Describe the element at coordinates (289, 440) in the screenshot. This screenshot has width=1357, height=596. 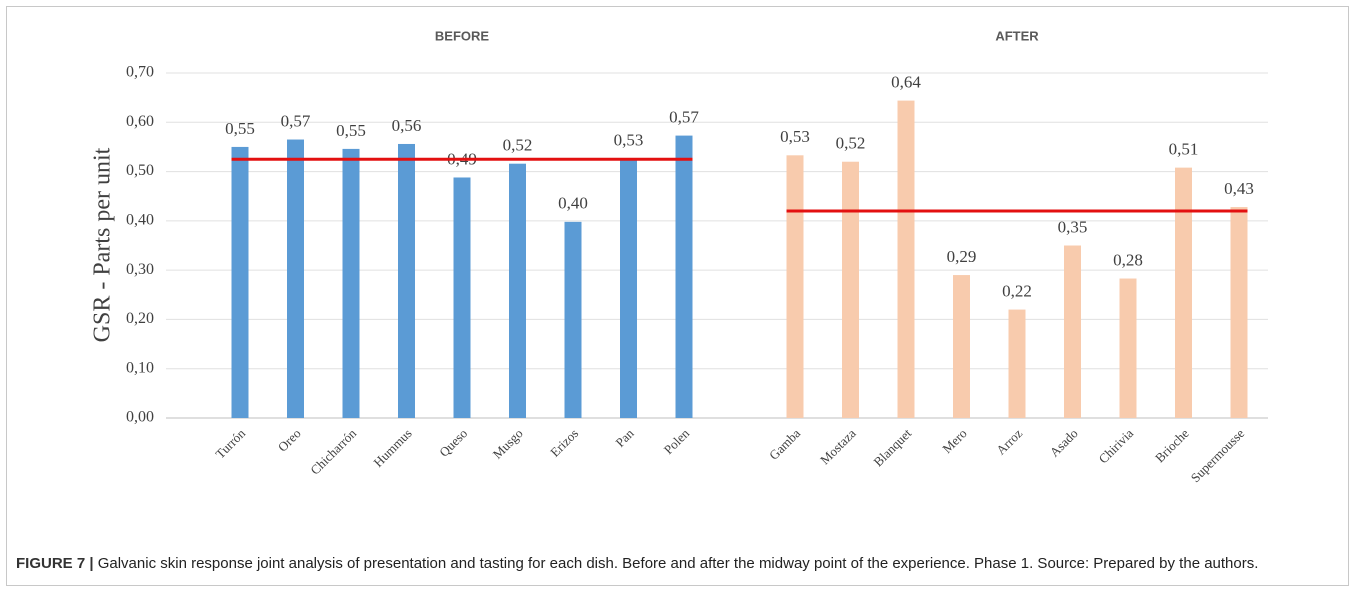
I see `x-tick-label: Oreo` at that location.